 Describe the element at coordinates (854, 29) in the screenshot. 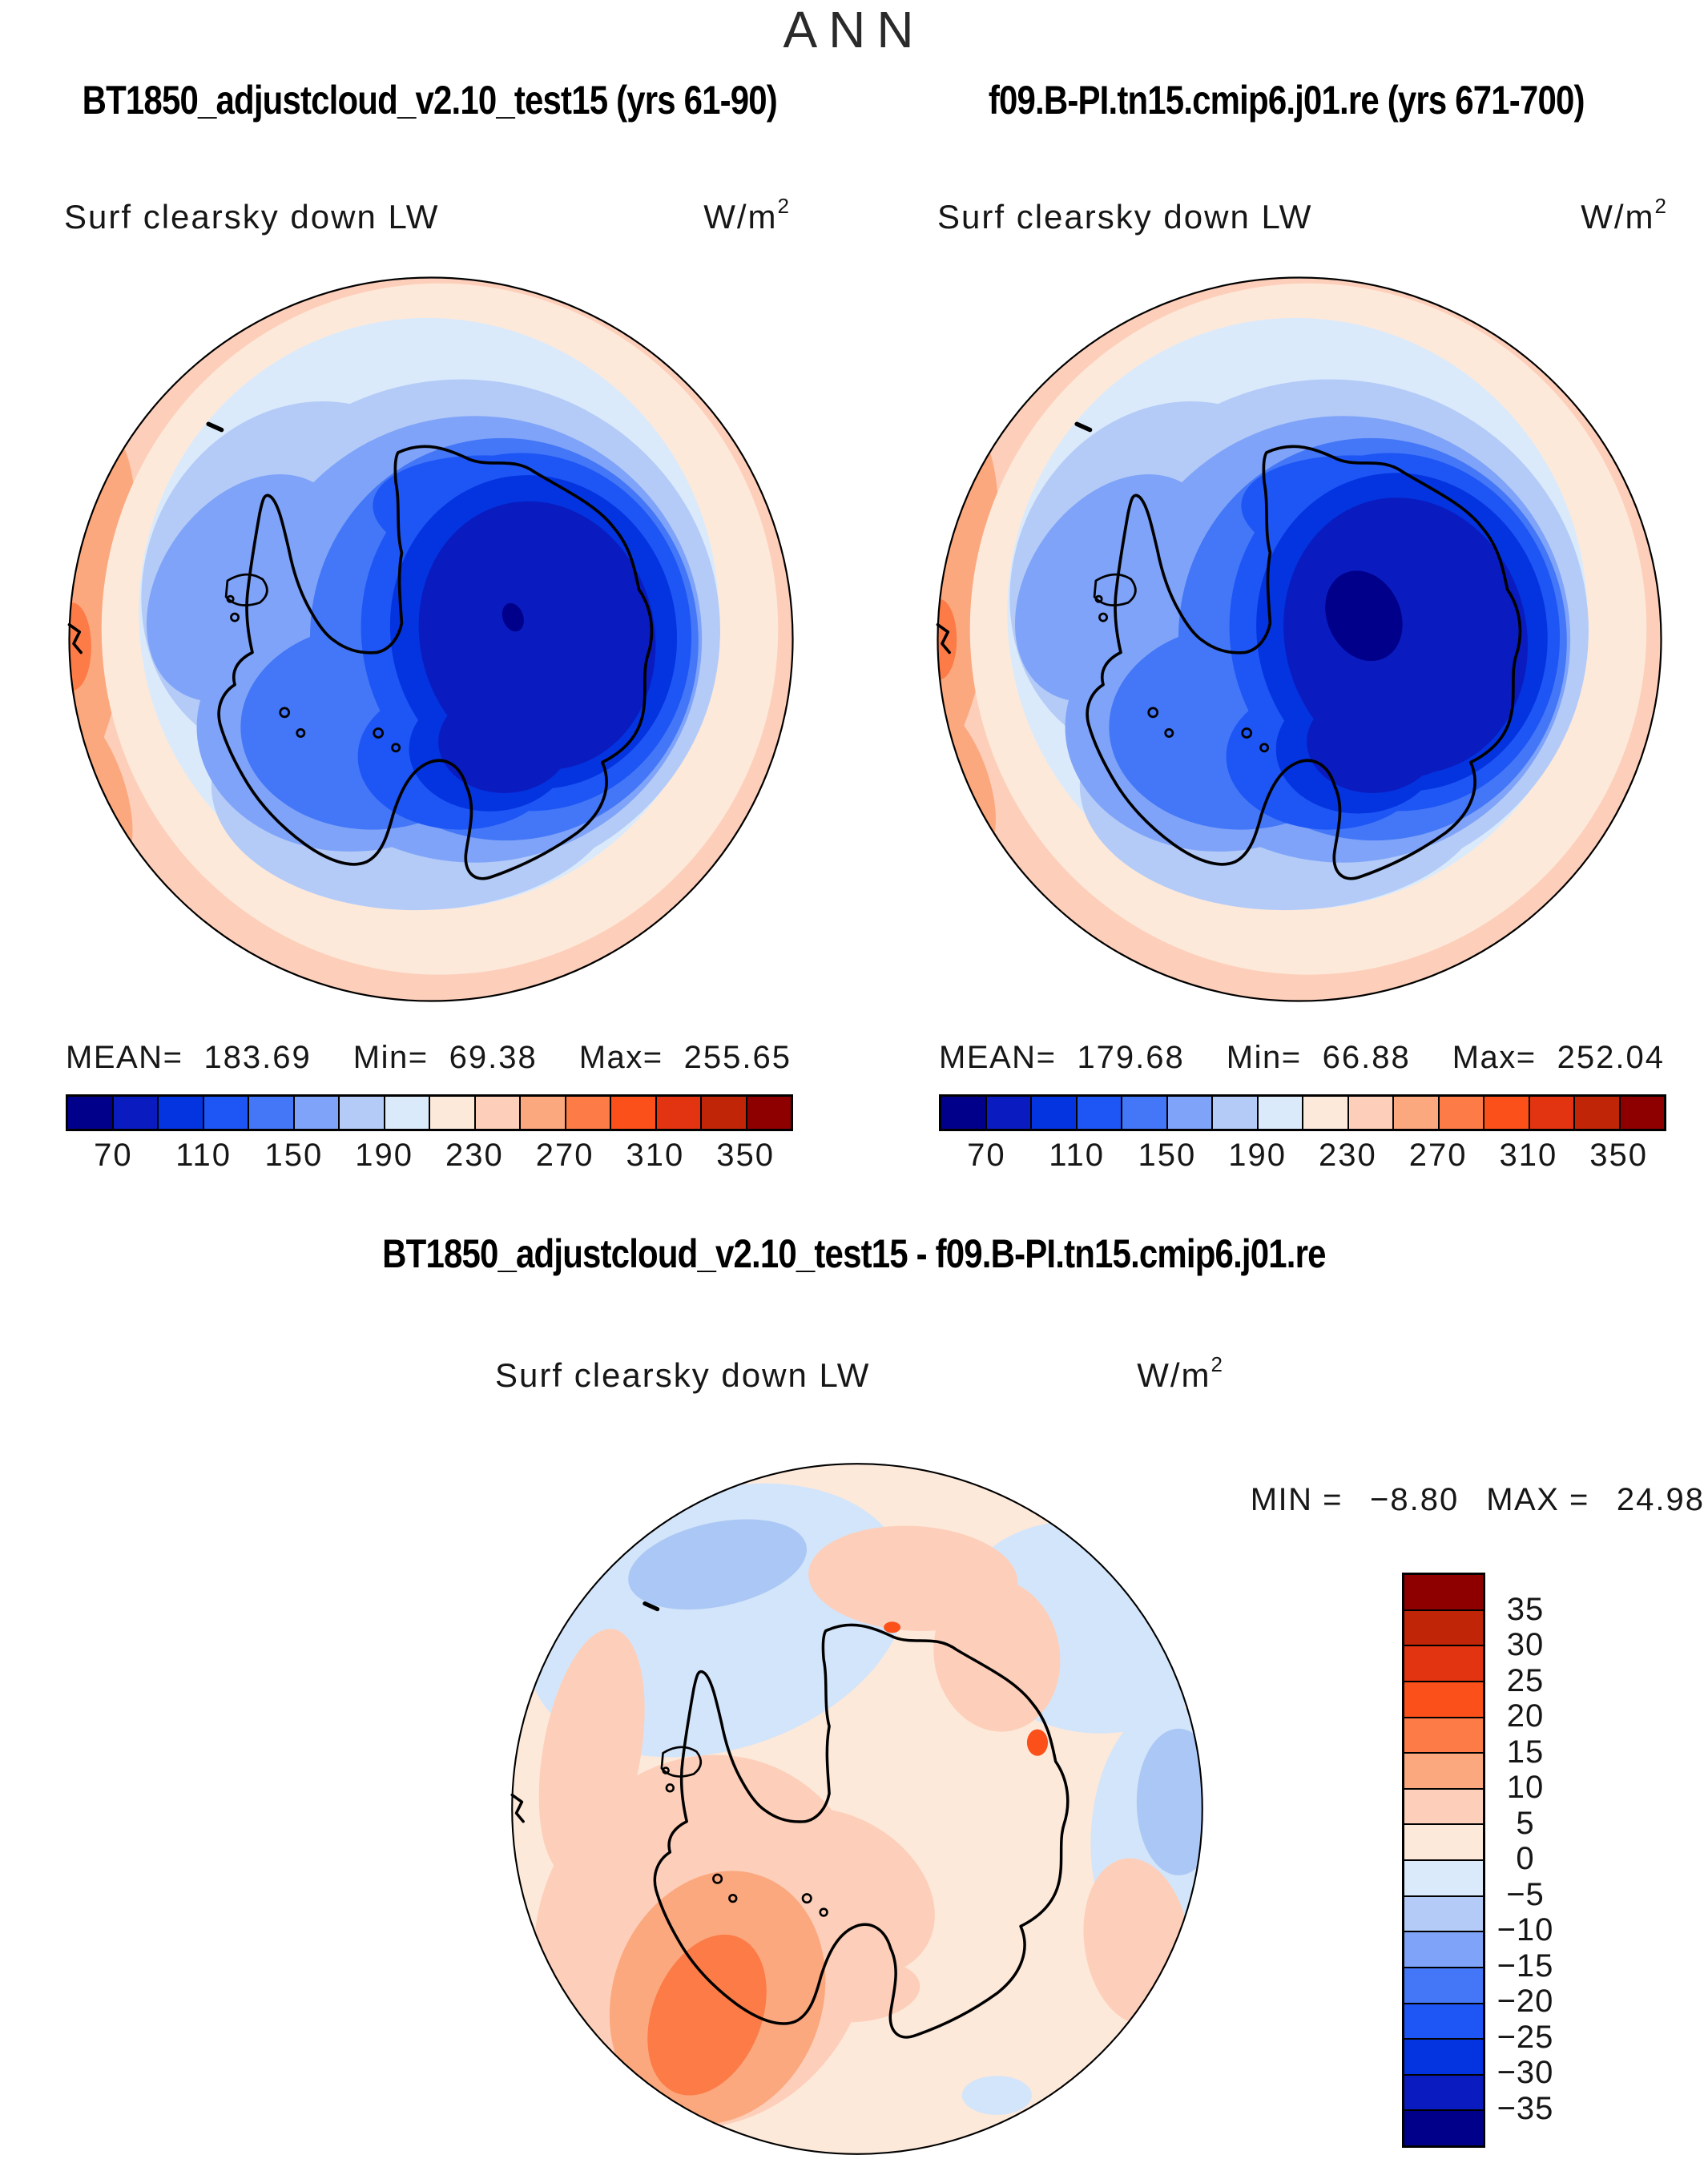

I see `page-title: ANN` at that location.